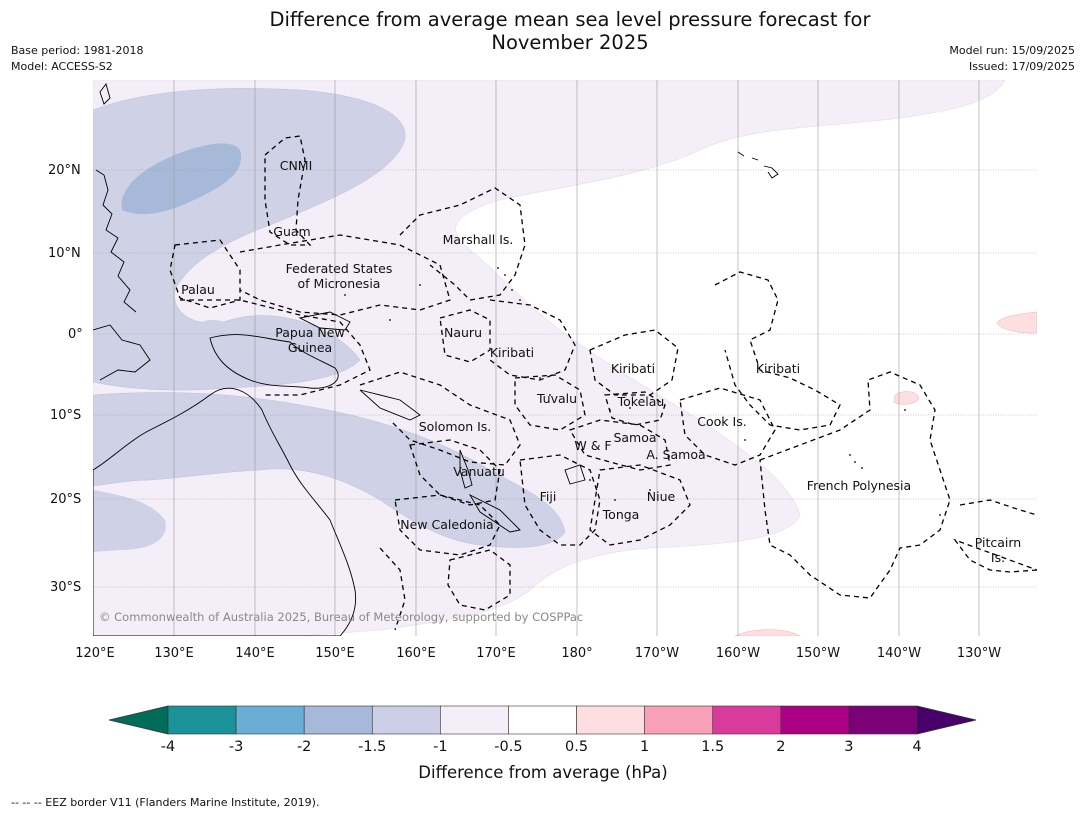 The height and width of the screenshot is (816, 1085). What do you see at coordinates (466, 469) in the screenshot?
I see `coastline-vanuatu` at bounding box center [466, 469].